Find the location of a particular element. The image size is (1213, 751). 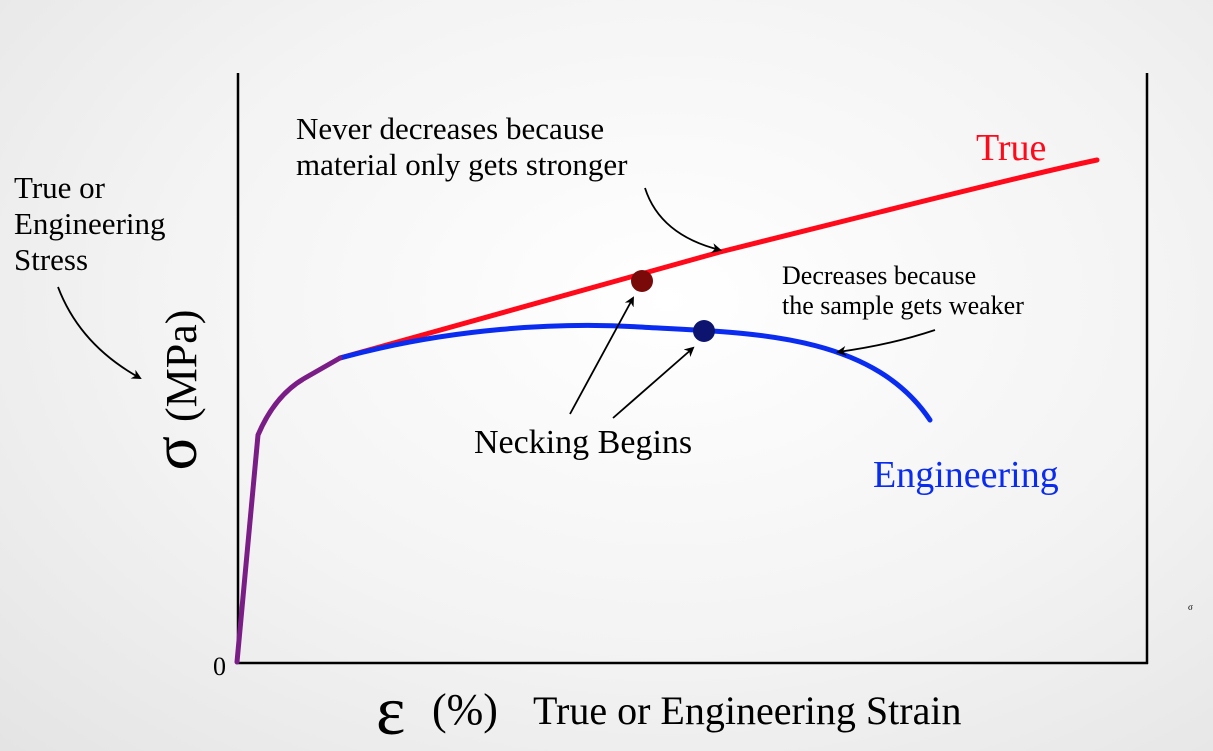

elastic-region-curve is located at coordinates (288, 510).